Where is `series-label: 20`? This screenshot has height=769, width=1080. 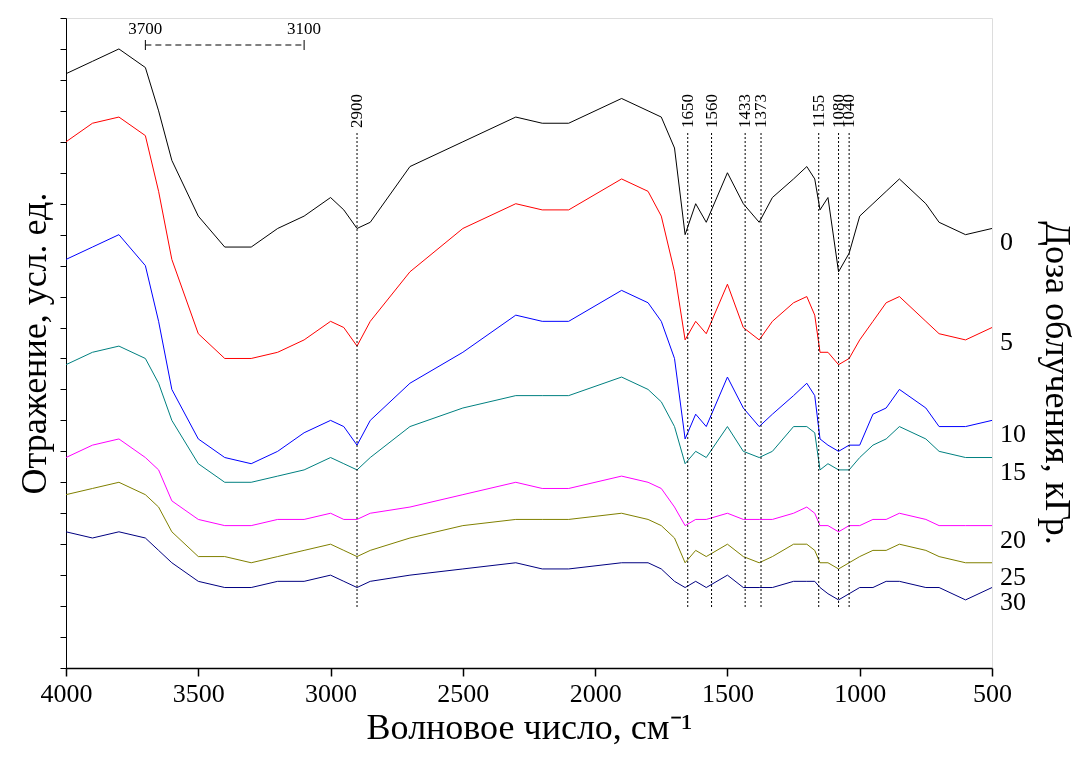
series-label: 20 is located at coordinates (1013, 539).